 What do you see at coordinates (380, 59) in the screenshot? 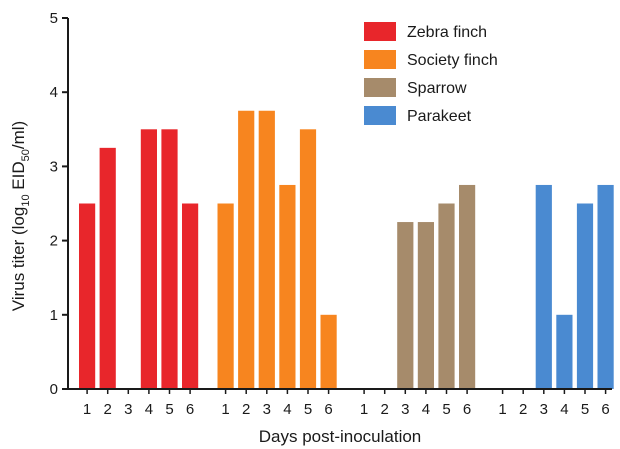
I see `legend-swatch-society-finch` at bounding box center [380, 59].